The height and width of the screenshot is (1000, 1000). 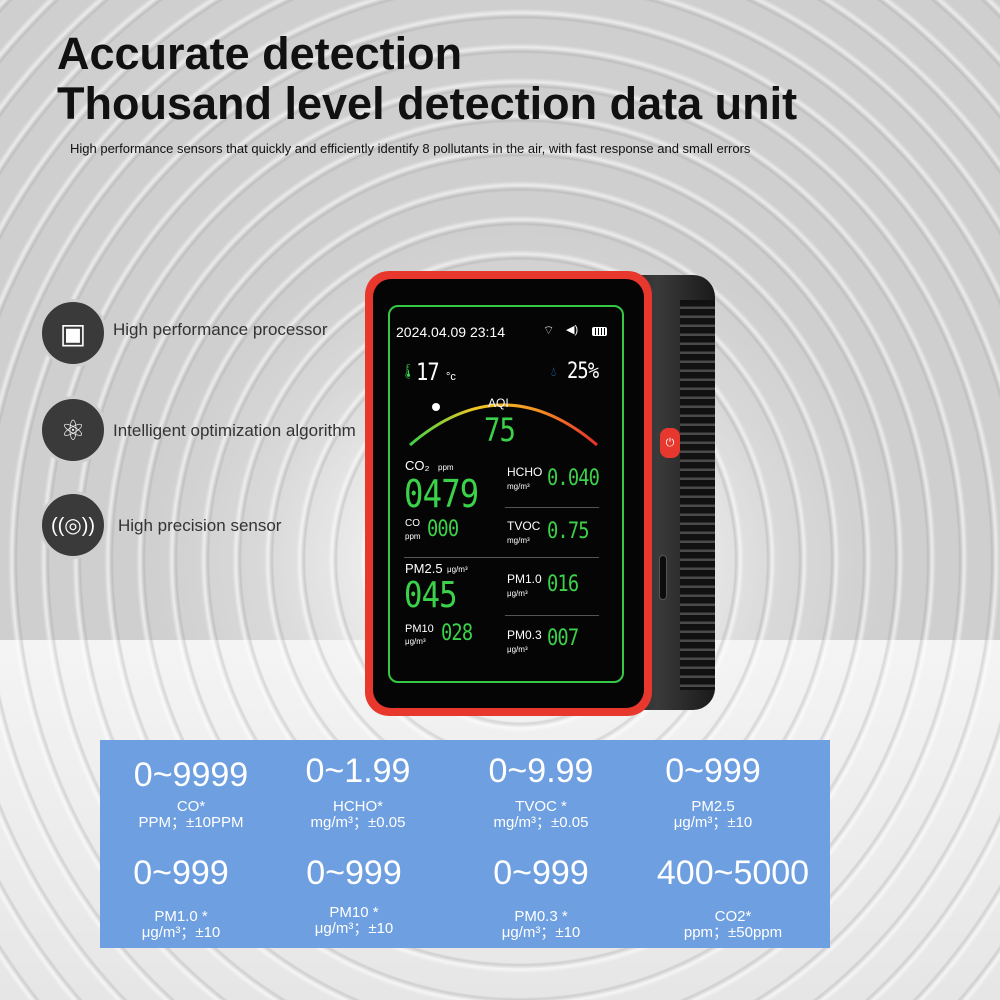 What do you see at coordinates (599, 331) in the screenshot?
I see `battery-icon` at bounding box center [599, 331].